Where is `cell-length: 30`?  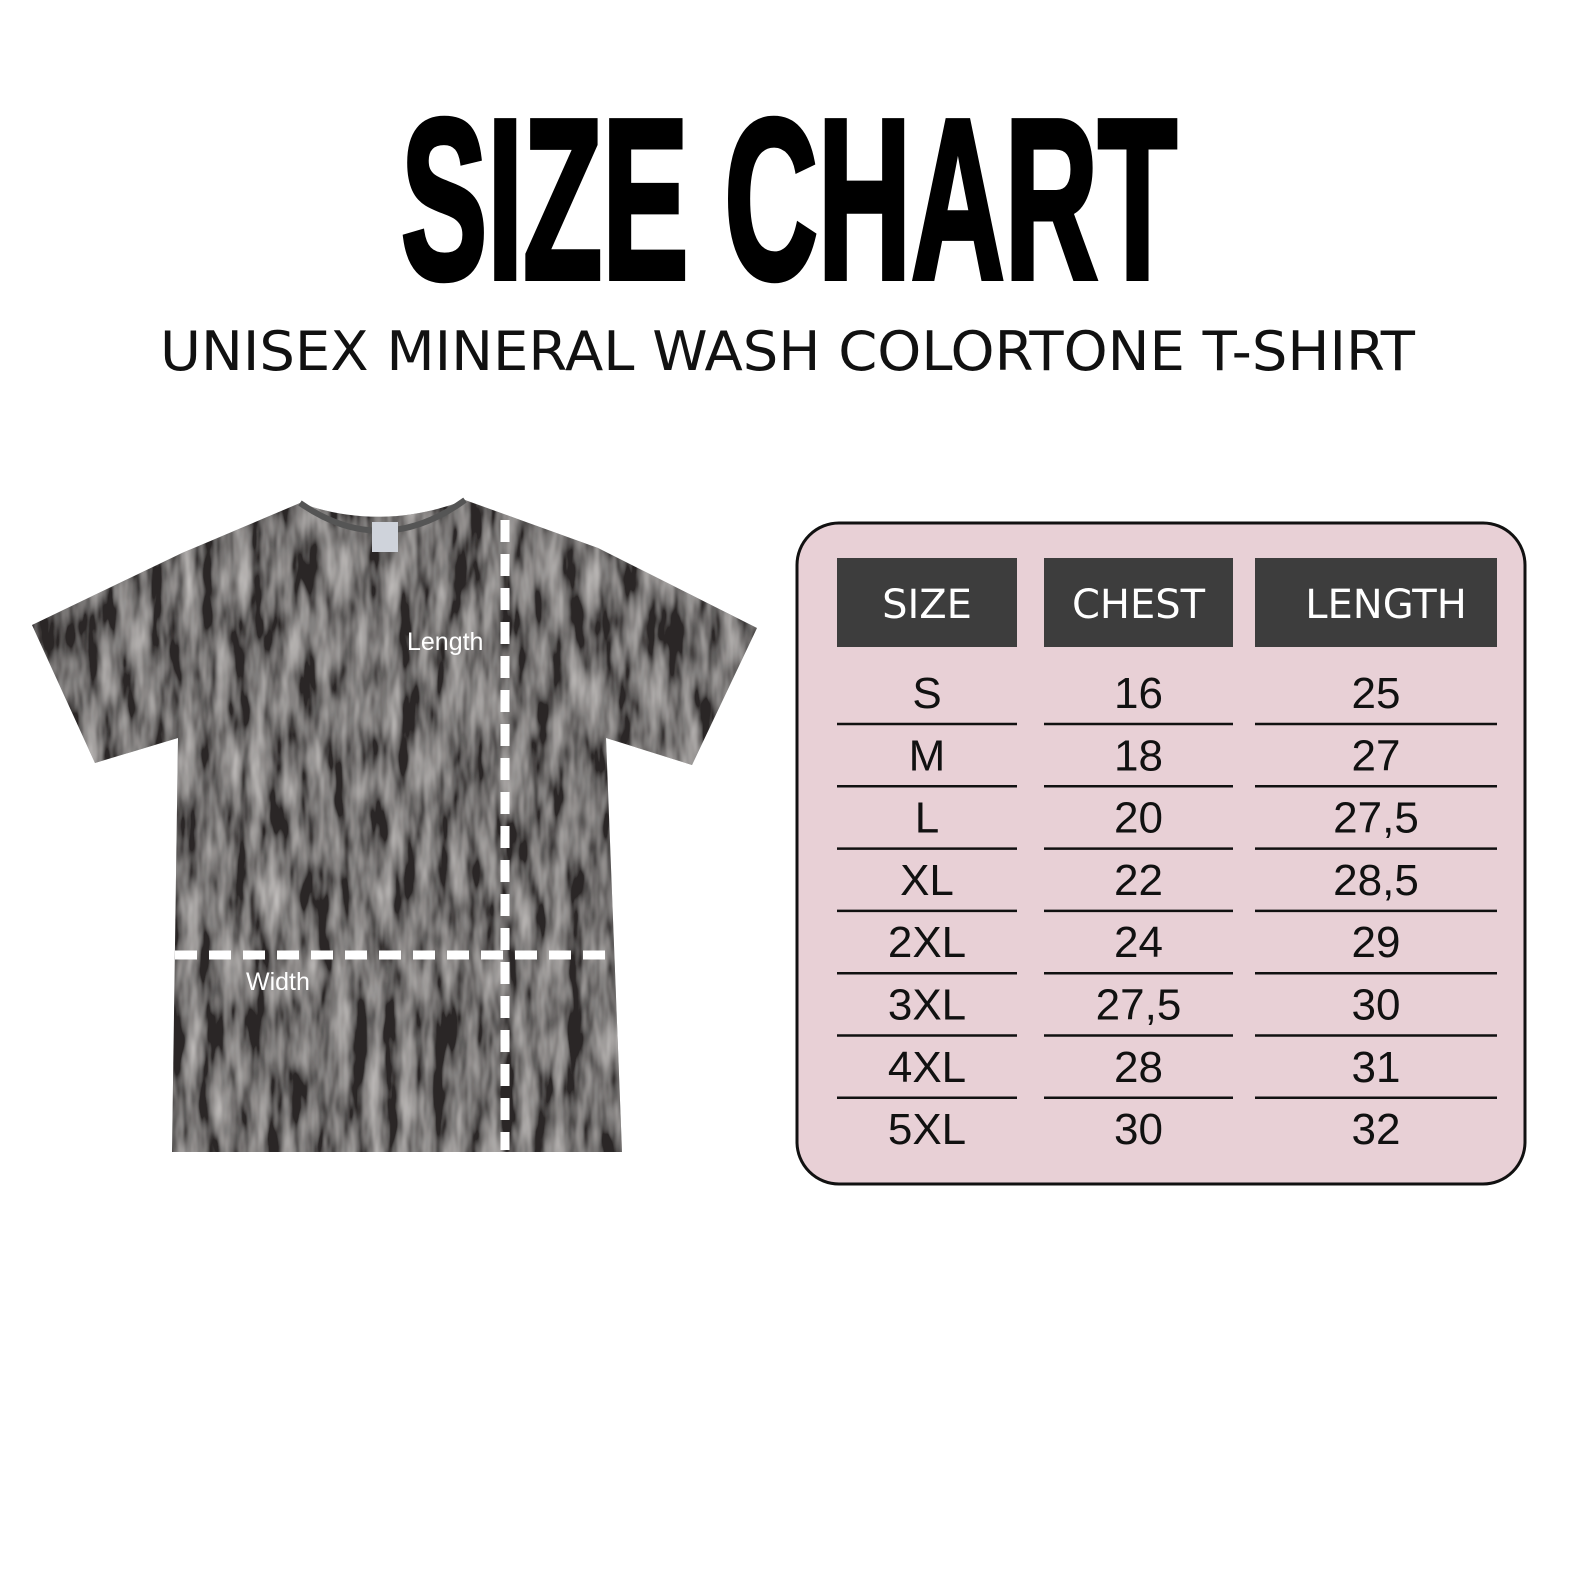 cell-length: 30 is located at coordinates (1376, 1005).